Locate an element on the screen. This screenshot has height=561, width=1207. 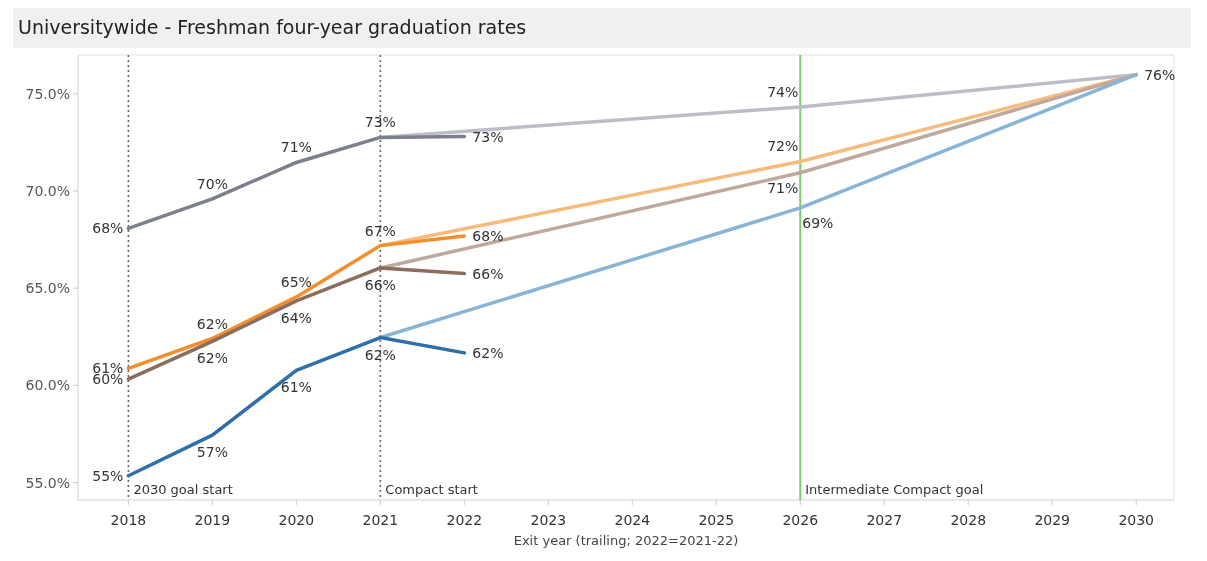
x-tick-label: 2020 is located at coordinates (296, 520).